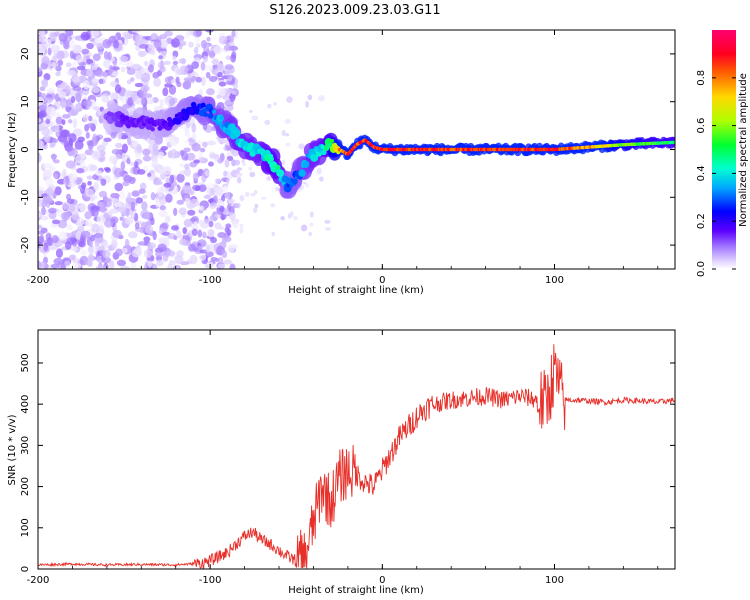 The height and width of the screenshot is (600, 750). What do you see at coordinates (701, 269) in the screenshot?
I see `colorbar-tick-label: 0.0` at bounding box center [701, 269].